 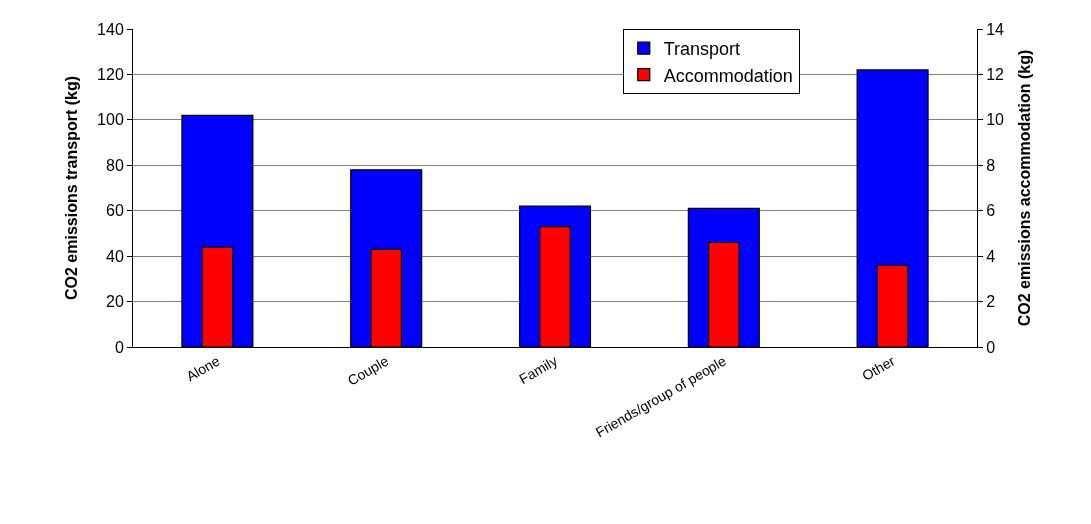 What do you see at coordinates (119, 347) in the screenshot?
I see `y-tick-label: 0` at bounding box center [119, 347].